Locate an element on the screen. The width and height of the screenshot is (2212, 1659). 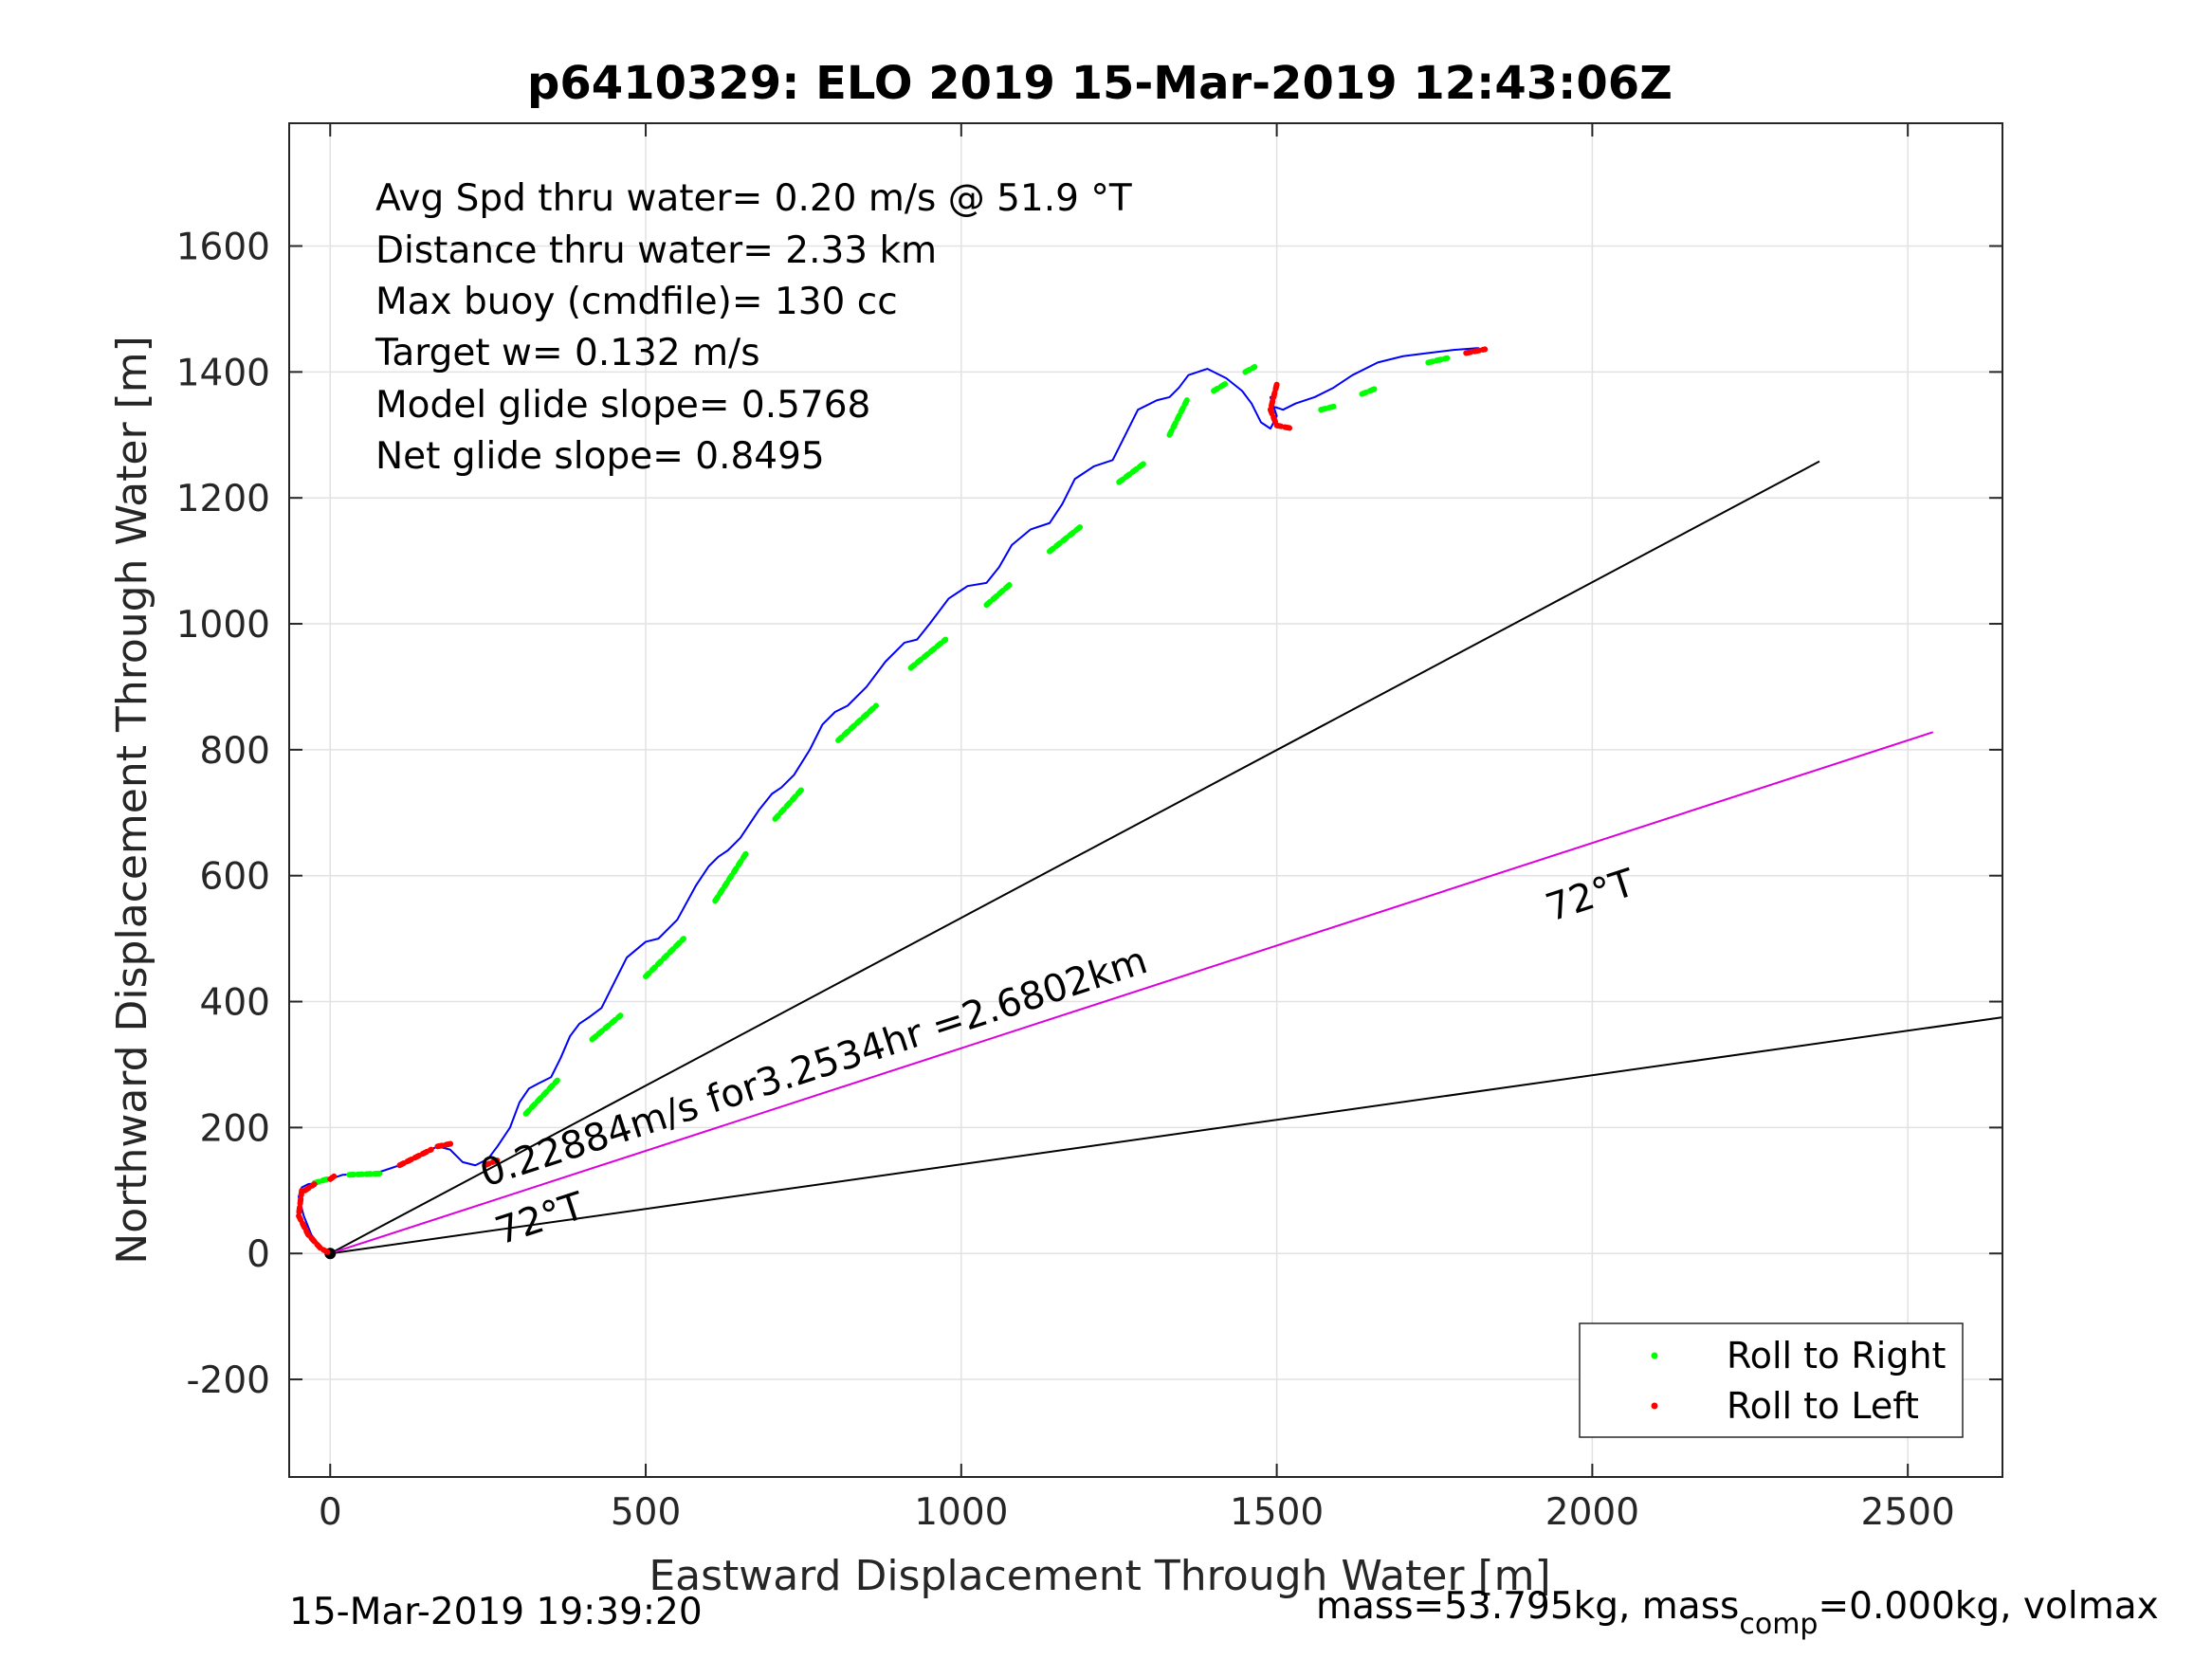
footer-timestamp: 15-Mar-2019 19:39:20 is located at coordinates (496, 1612).